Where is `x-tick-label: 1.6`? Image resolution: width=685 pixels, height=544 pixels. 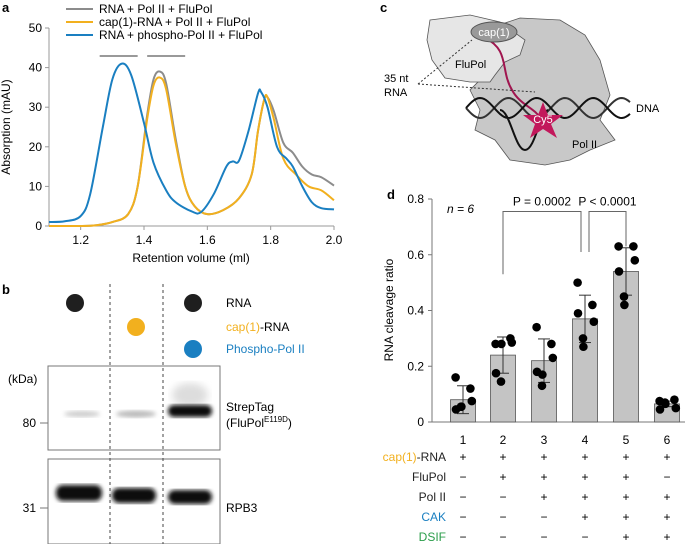
x-tick-label: 1.6 is located at coordinates (207, 240).